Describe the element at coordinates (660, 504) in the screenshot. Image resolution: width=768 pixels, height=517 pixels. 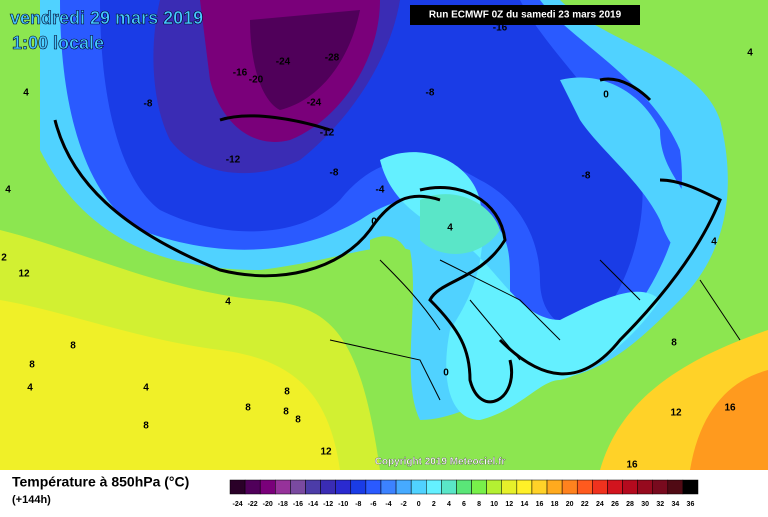
I see `scale-label: 32` at that location.